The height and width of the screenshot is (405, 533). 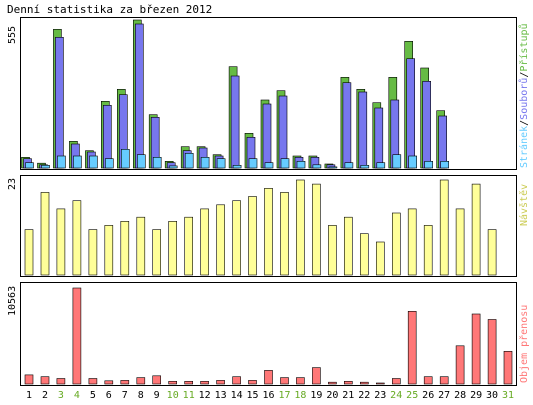 What do you see at coordinates (29, 395) in the screenshot?
I see `day-label-1: 1` at bounding box center [29, 395].